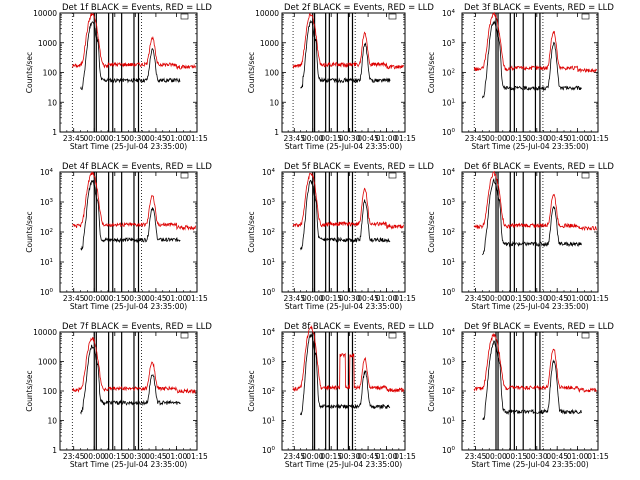  I want to click on panel-title: Det 3f BLACK = Events, RED = LLD, so click(539, 8).